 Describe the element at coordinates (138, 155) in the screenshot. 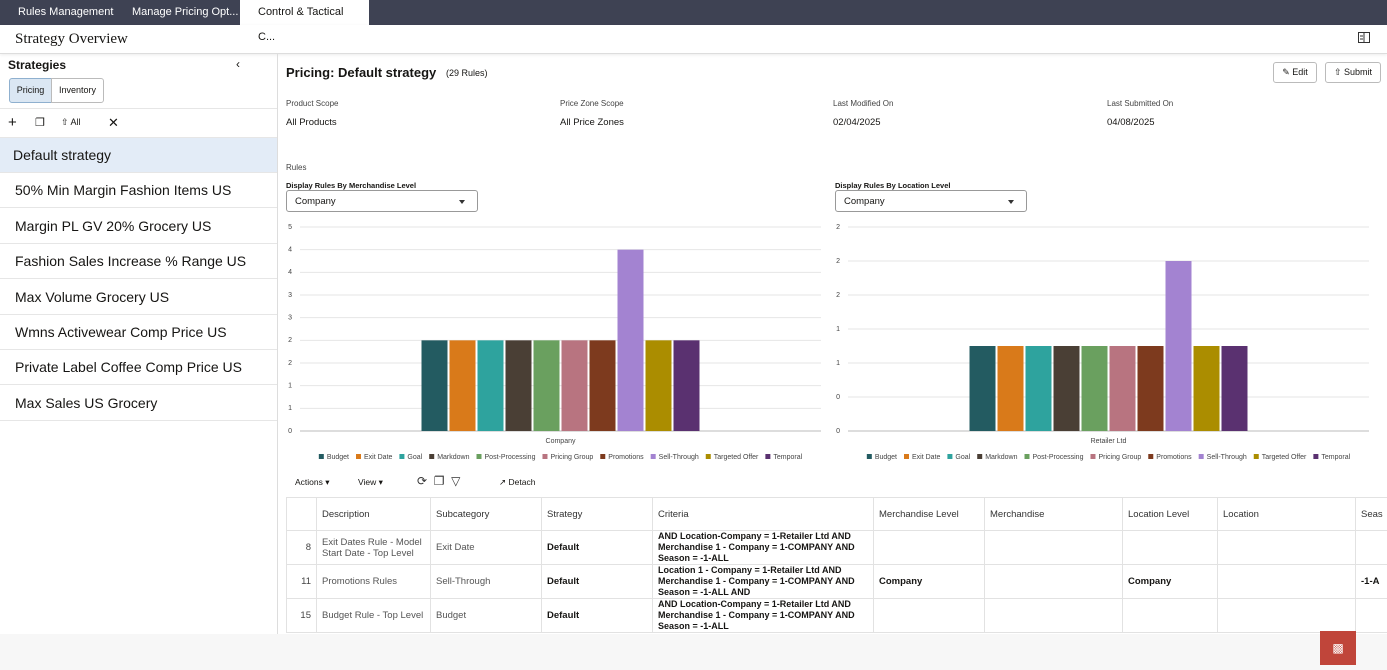

I see `strategy-item: Default strategy` at that location.